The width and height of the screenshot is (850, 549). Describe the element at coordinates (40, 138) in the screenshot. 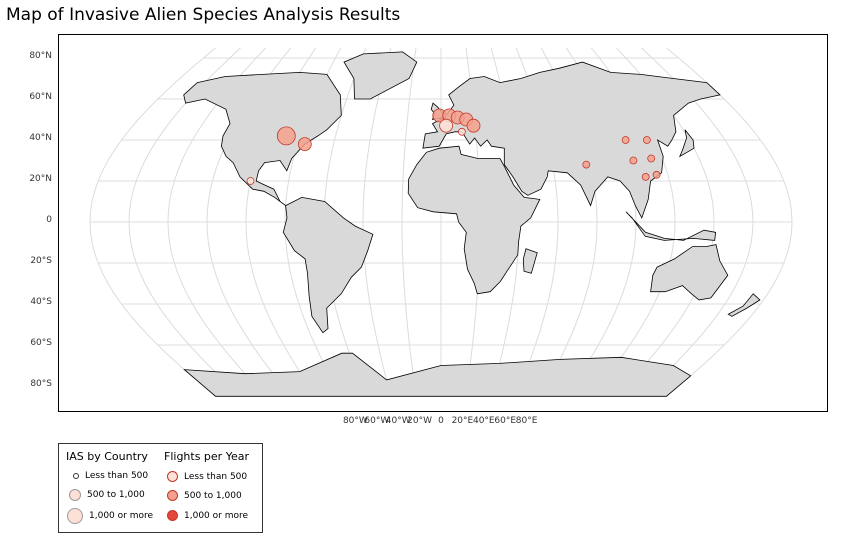

I see `latitude-tick-label: 40°N` at that location.